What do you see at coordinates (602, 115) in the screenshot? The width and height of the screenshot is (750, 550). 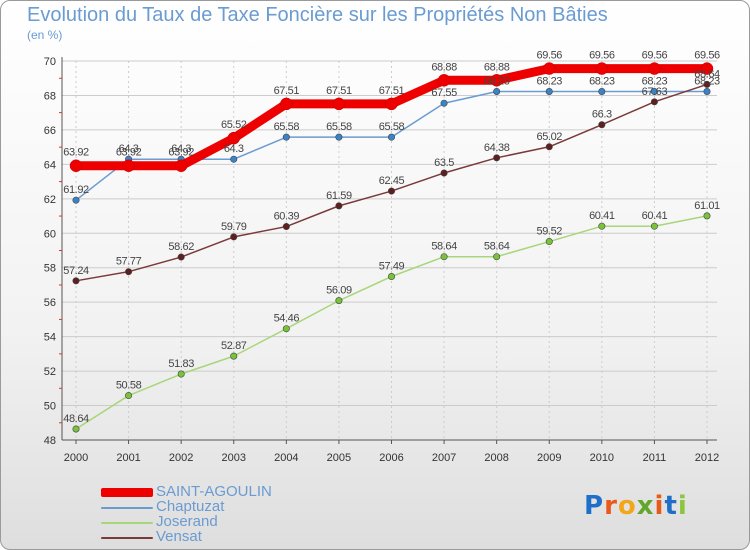 I see `data-label-vensat: 66.3` at bounding box center [602, 115].